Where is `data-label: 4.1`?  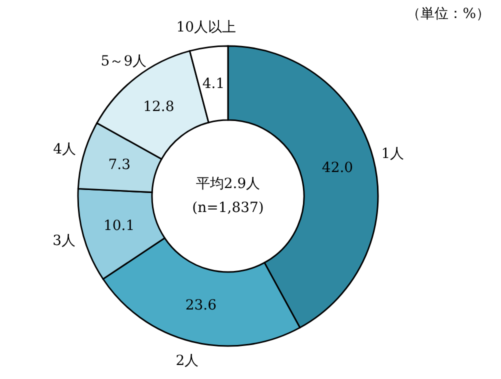
data-label: 4.1 is located at coordinates (213, 84).